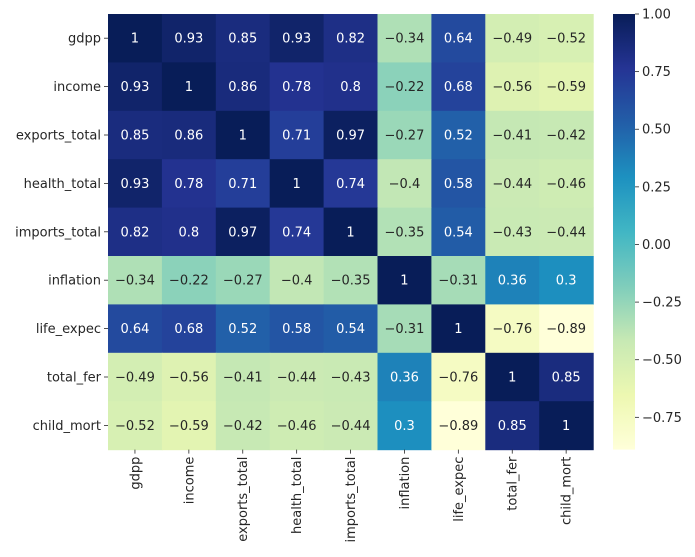 This screenshot has height=557, width=695. Describe the element at coordinates (74, 378) in the screenshot. I see `y-tick-label: total_fer` at that location.